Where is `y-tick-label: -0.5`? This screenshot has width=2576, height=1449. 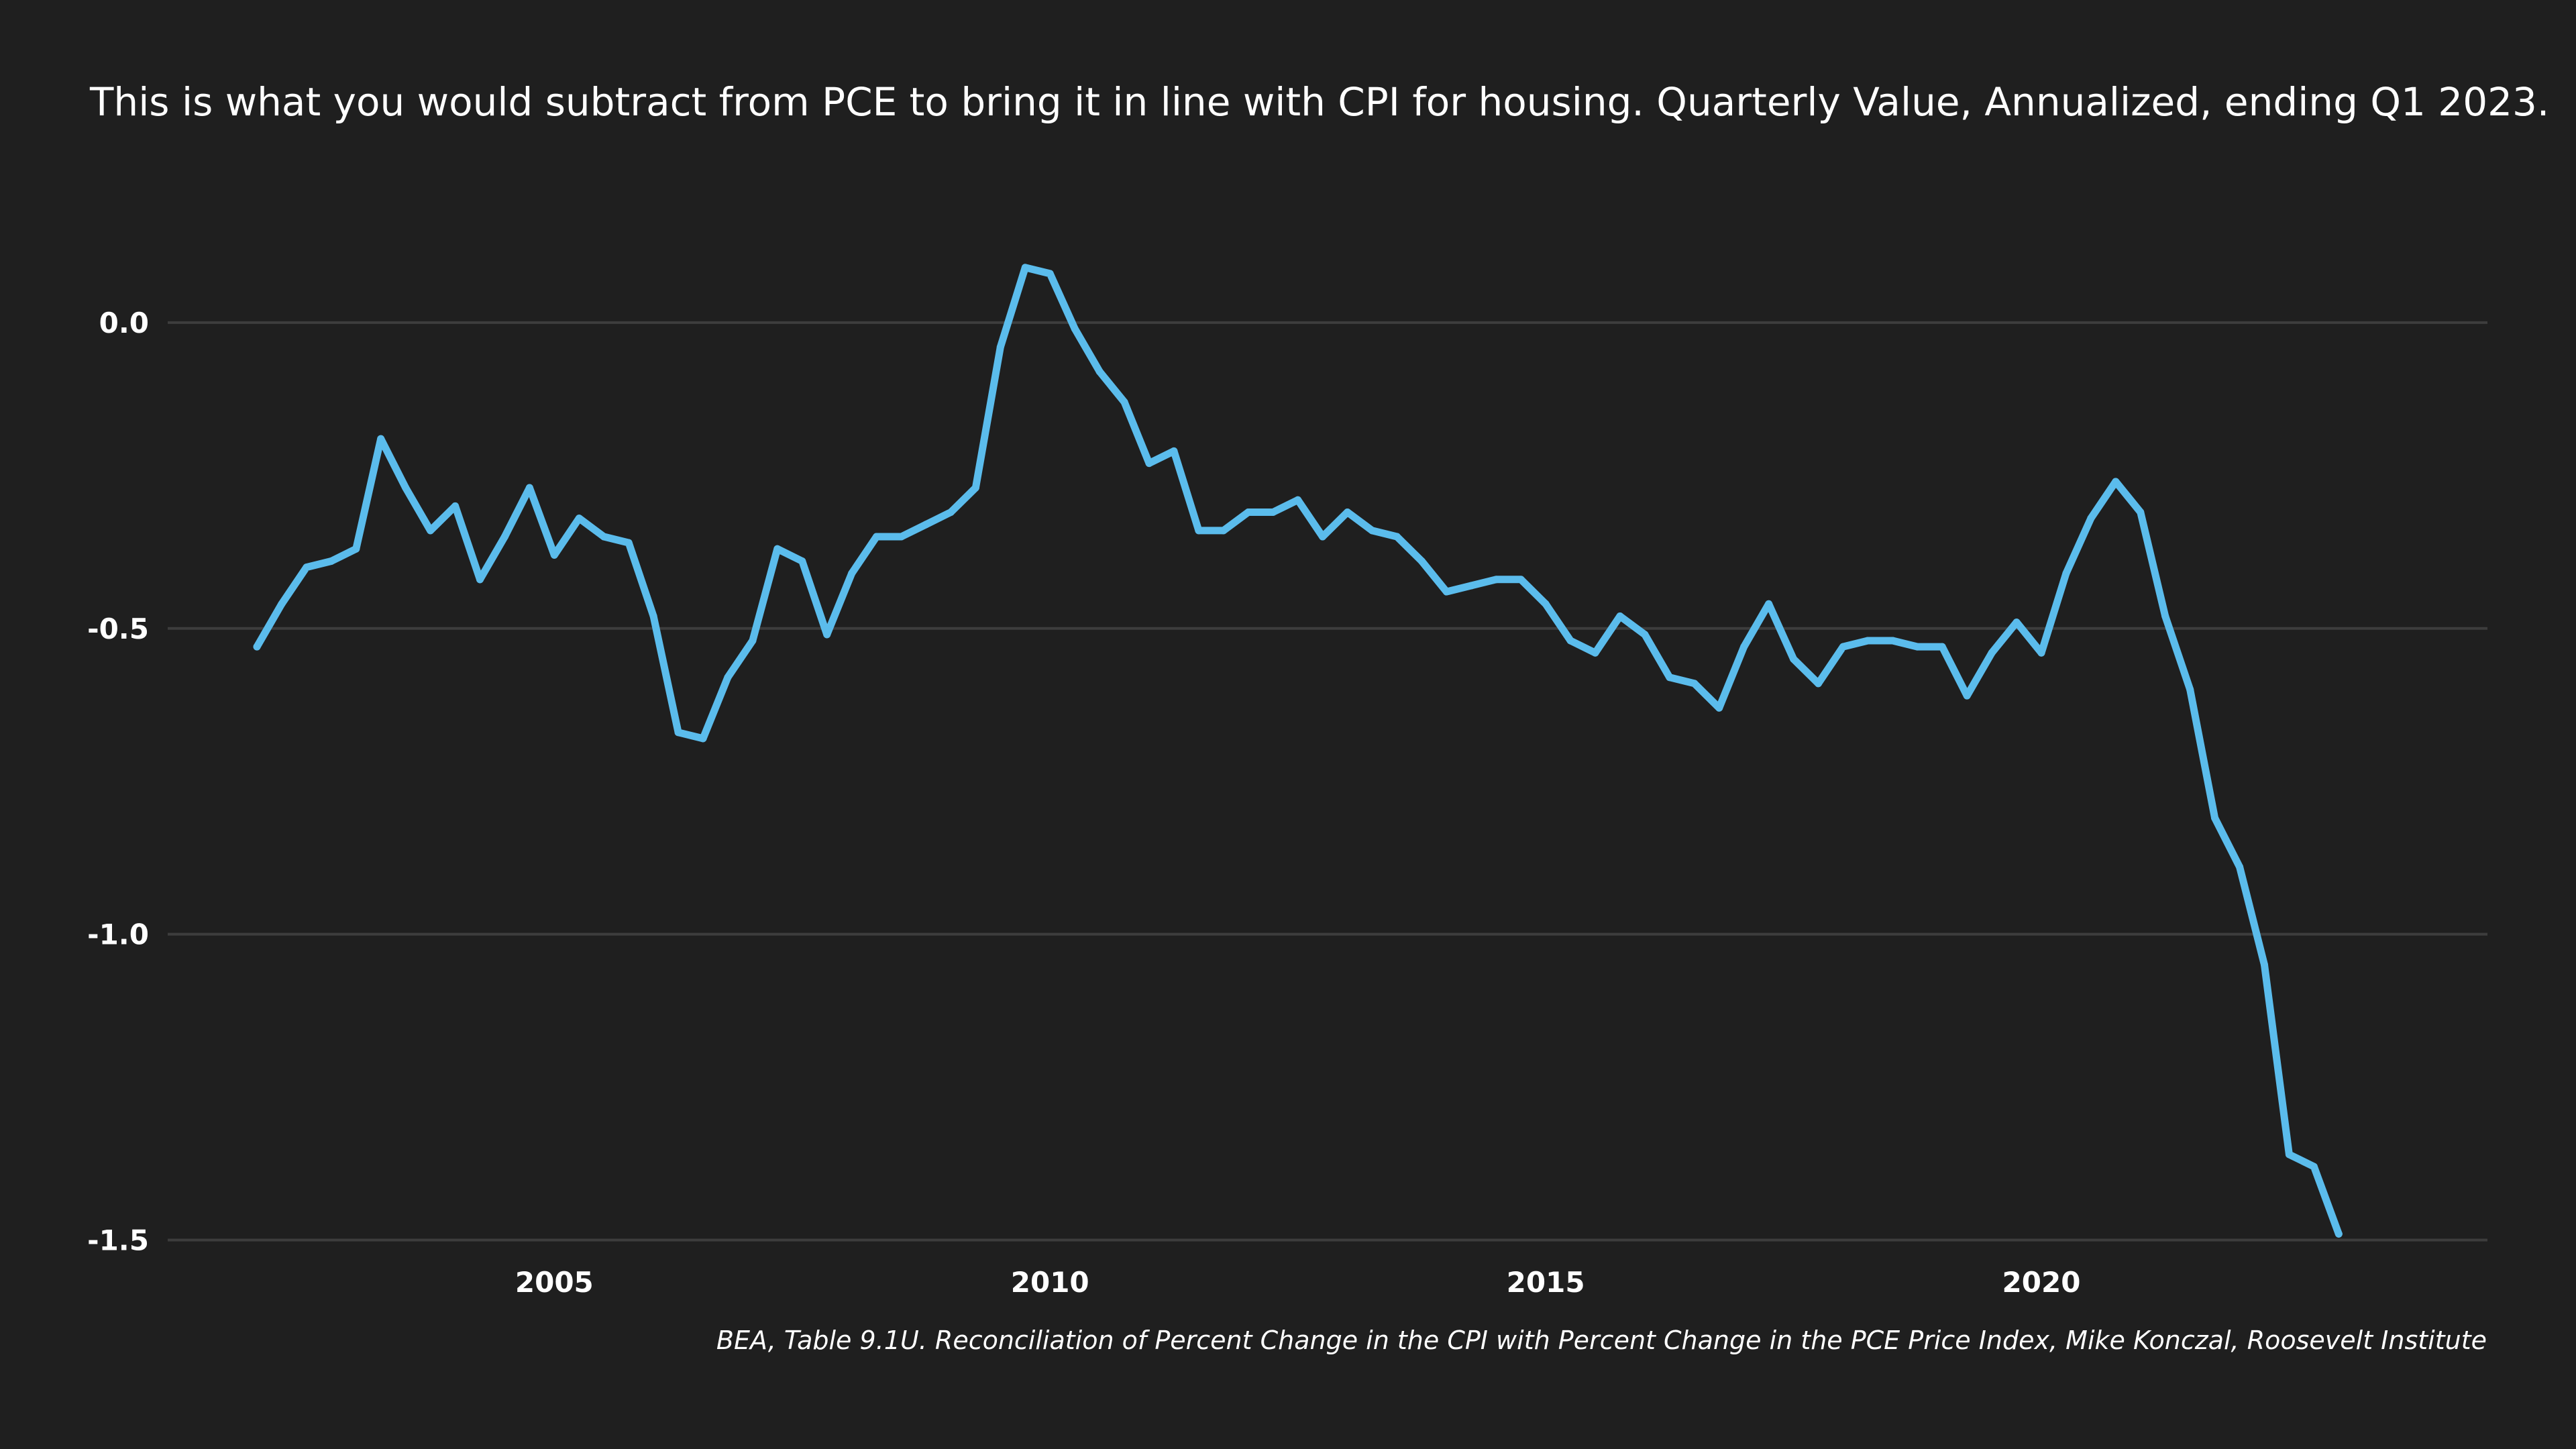 y-tick-label: -0.5 is located at coordinates (118, 628).